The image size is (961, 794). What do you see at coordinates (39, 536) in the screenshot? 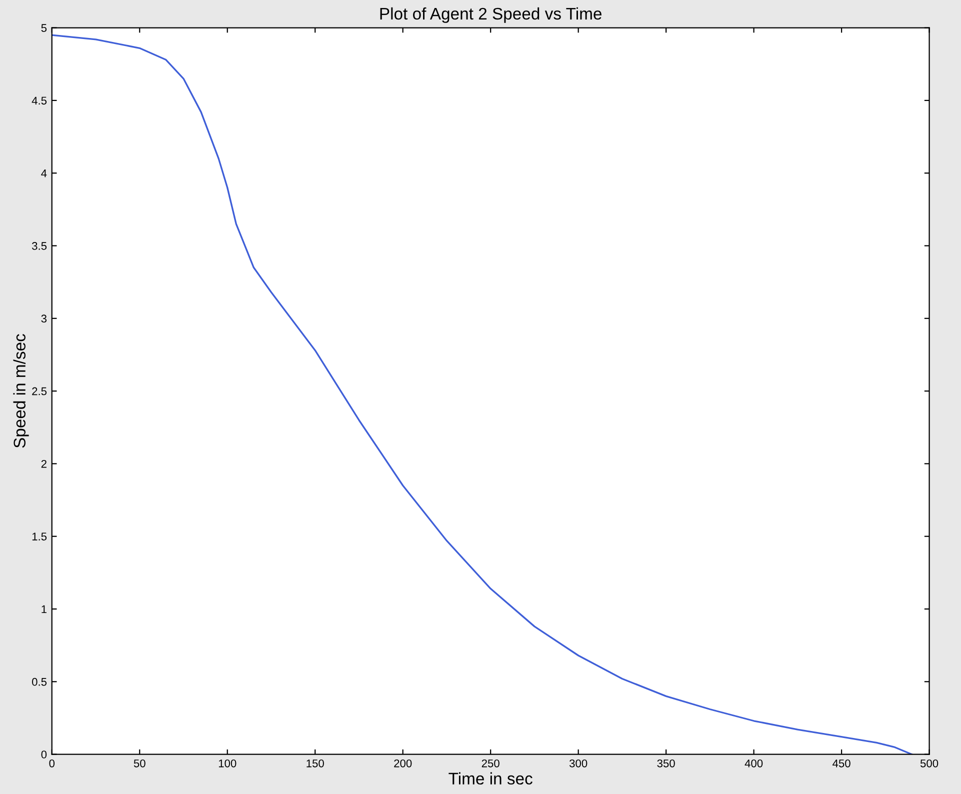
I see `y-tick-label: 1.5` at bounding box center [39, 536].